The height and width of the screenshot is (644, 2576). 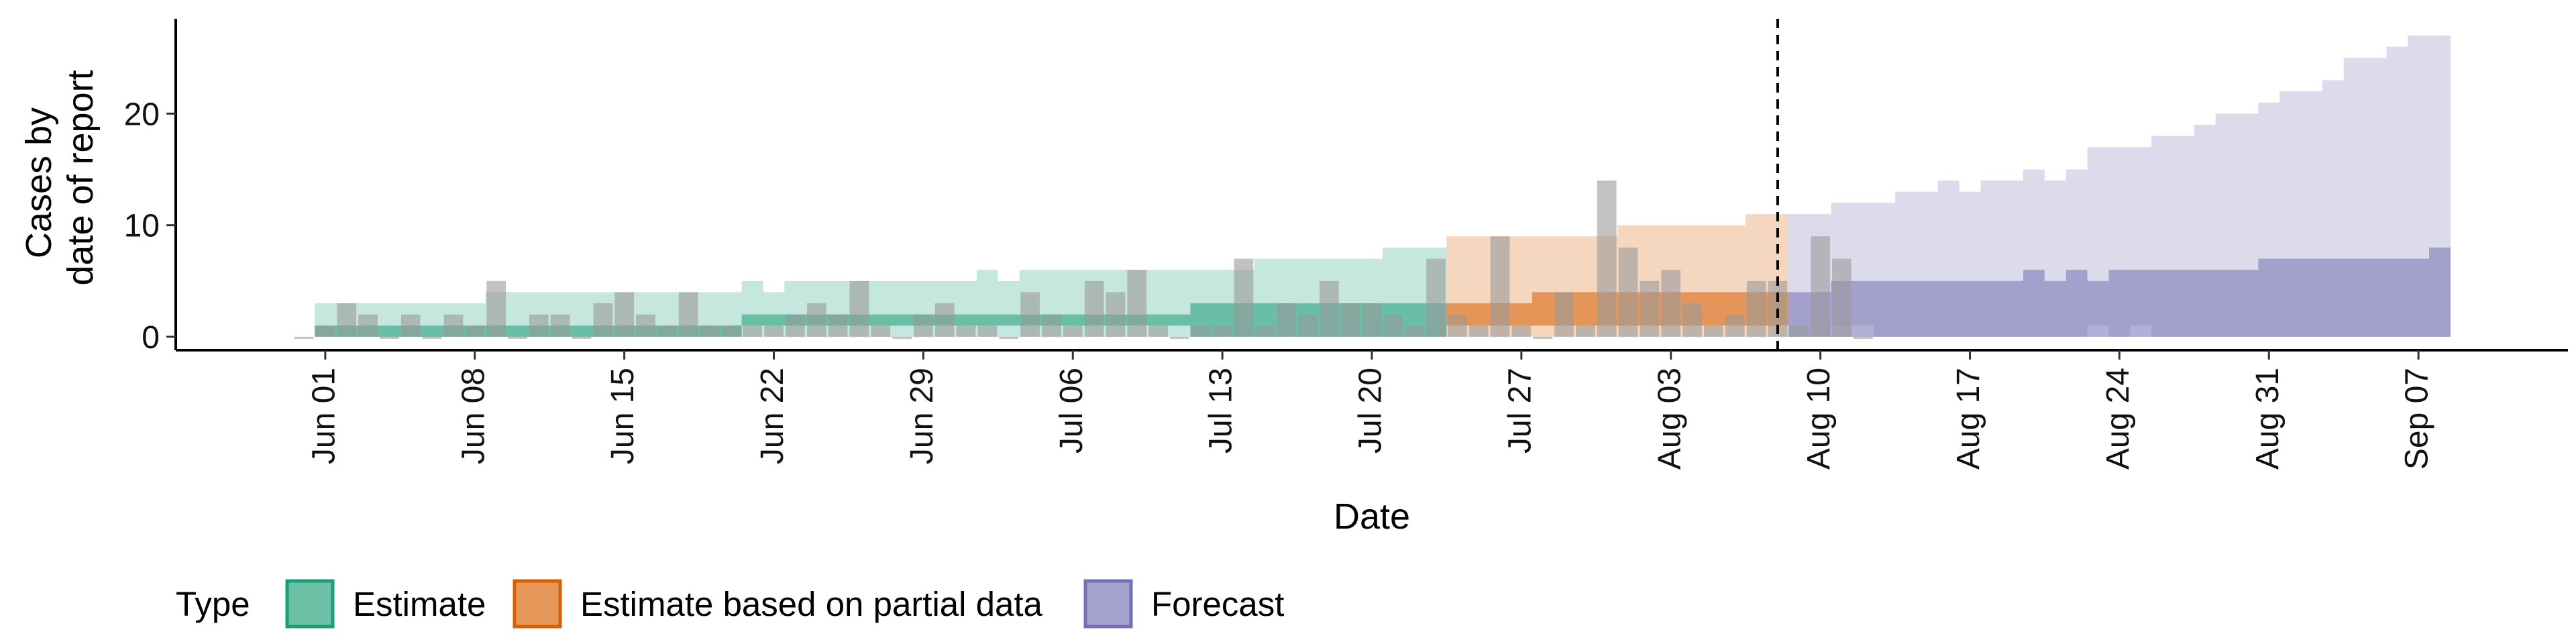 I want to click on estimate-based-on-partial-data-inner-interval, so click(x=1617, y=309).